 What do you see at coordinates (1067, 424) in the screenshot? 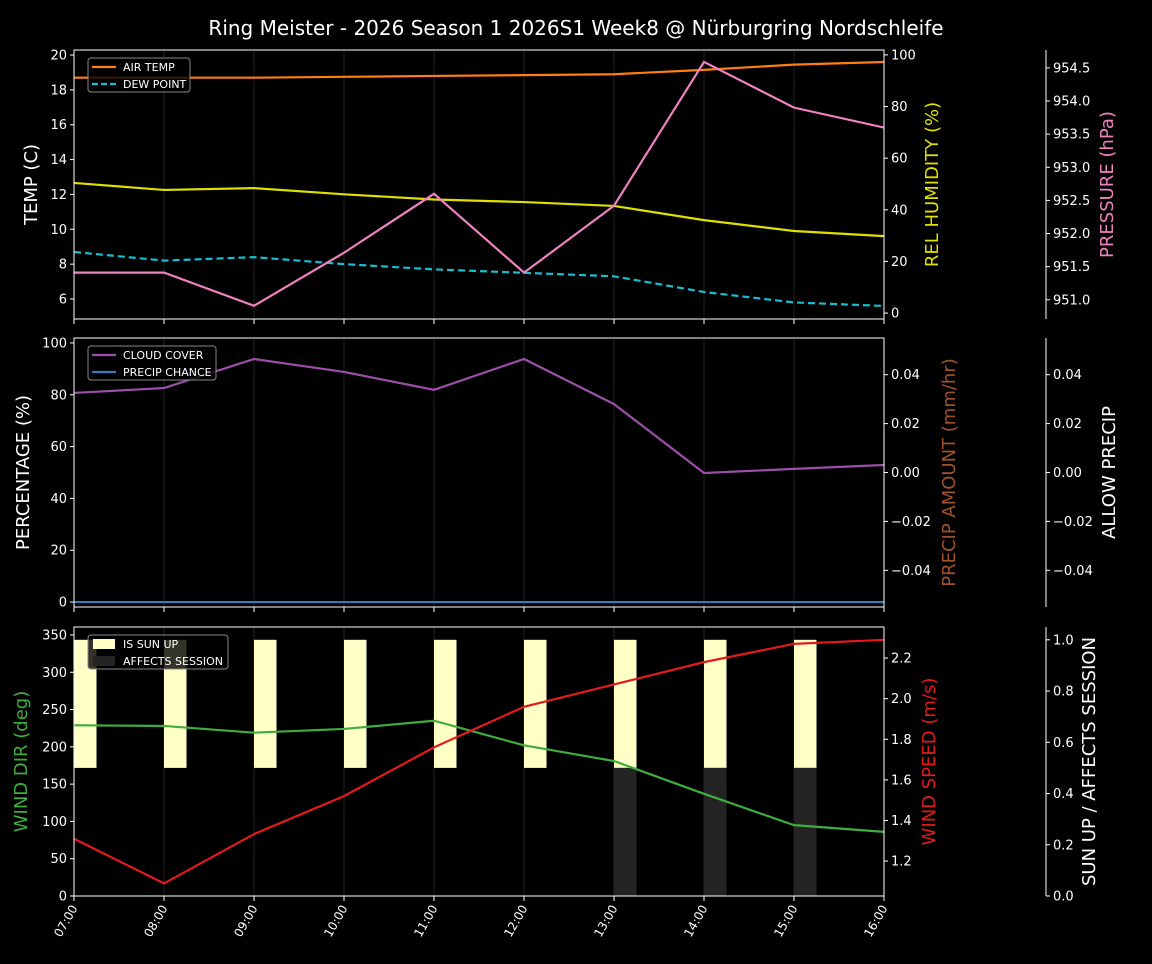
I see `far-tick-label: 0.02` at bounding box center [1067, 424].